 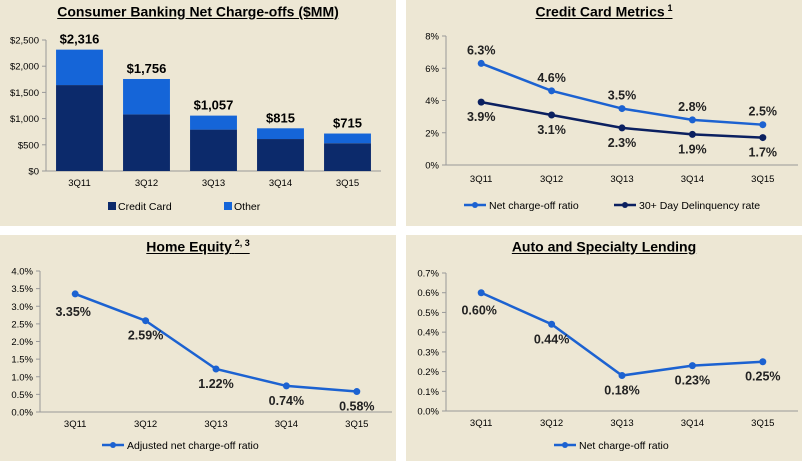 I want to click on consumer-total-label: $815, so click(x=280, y=117).